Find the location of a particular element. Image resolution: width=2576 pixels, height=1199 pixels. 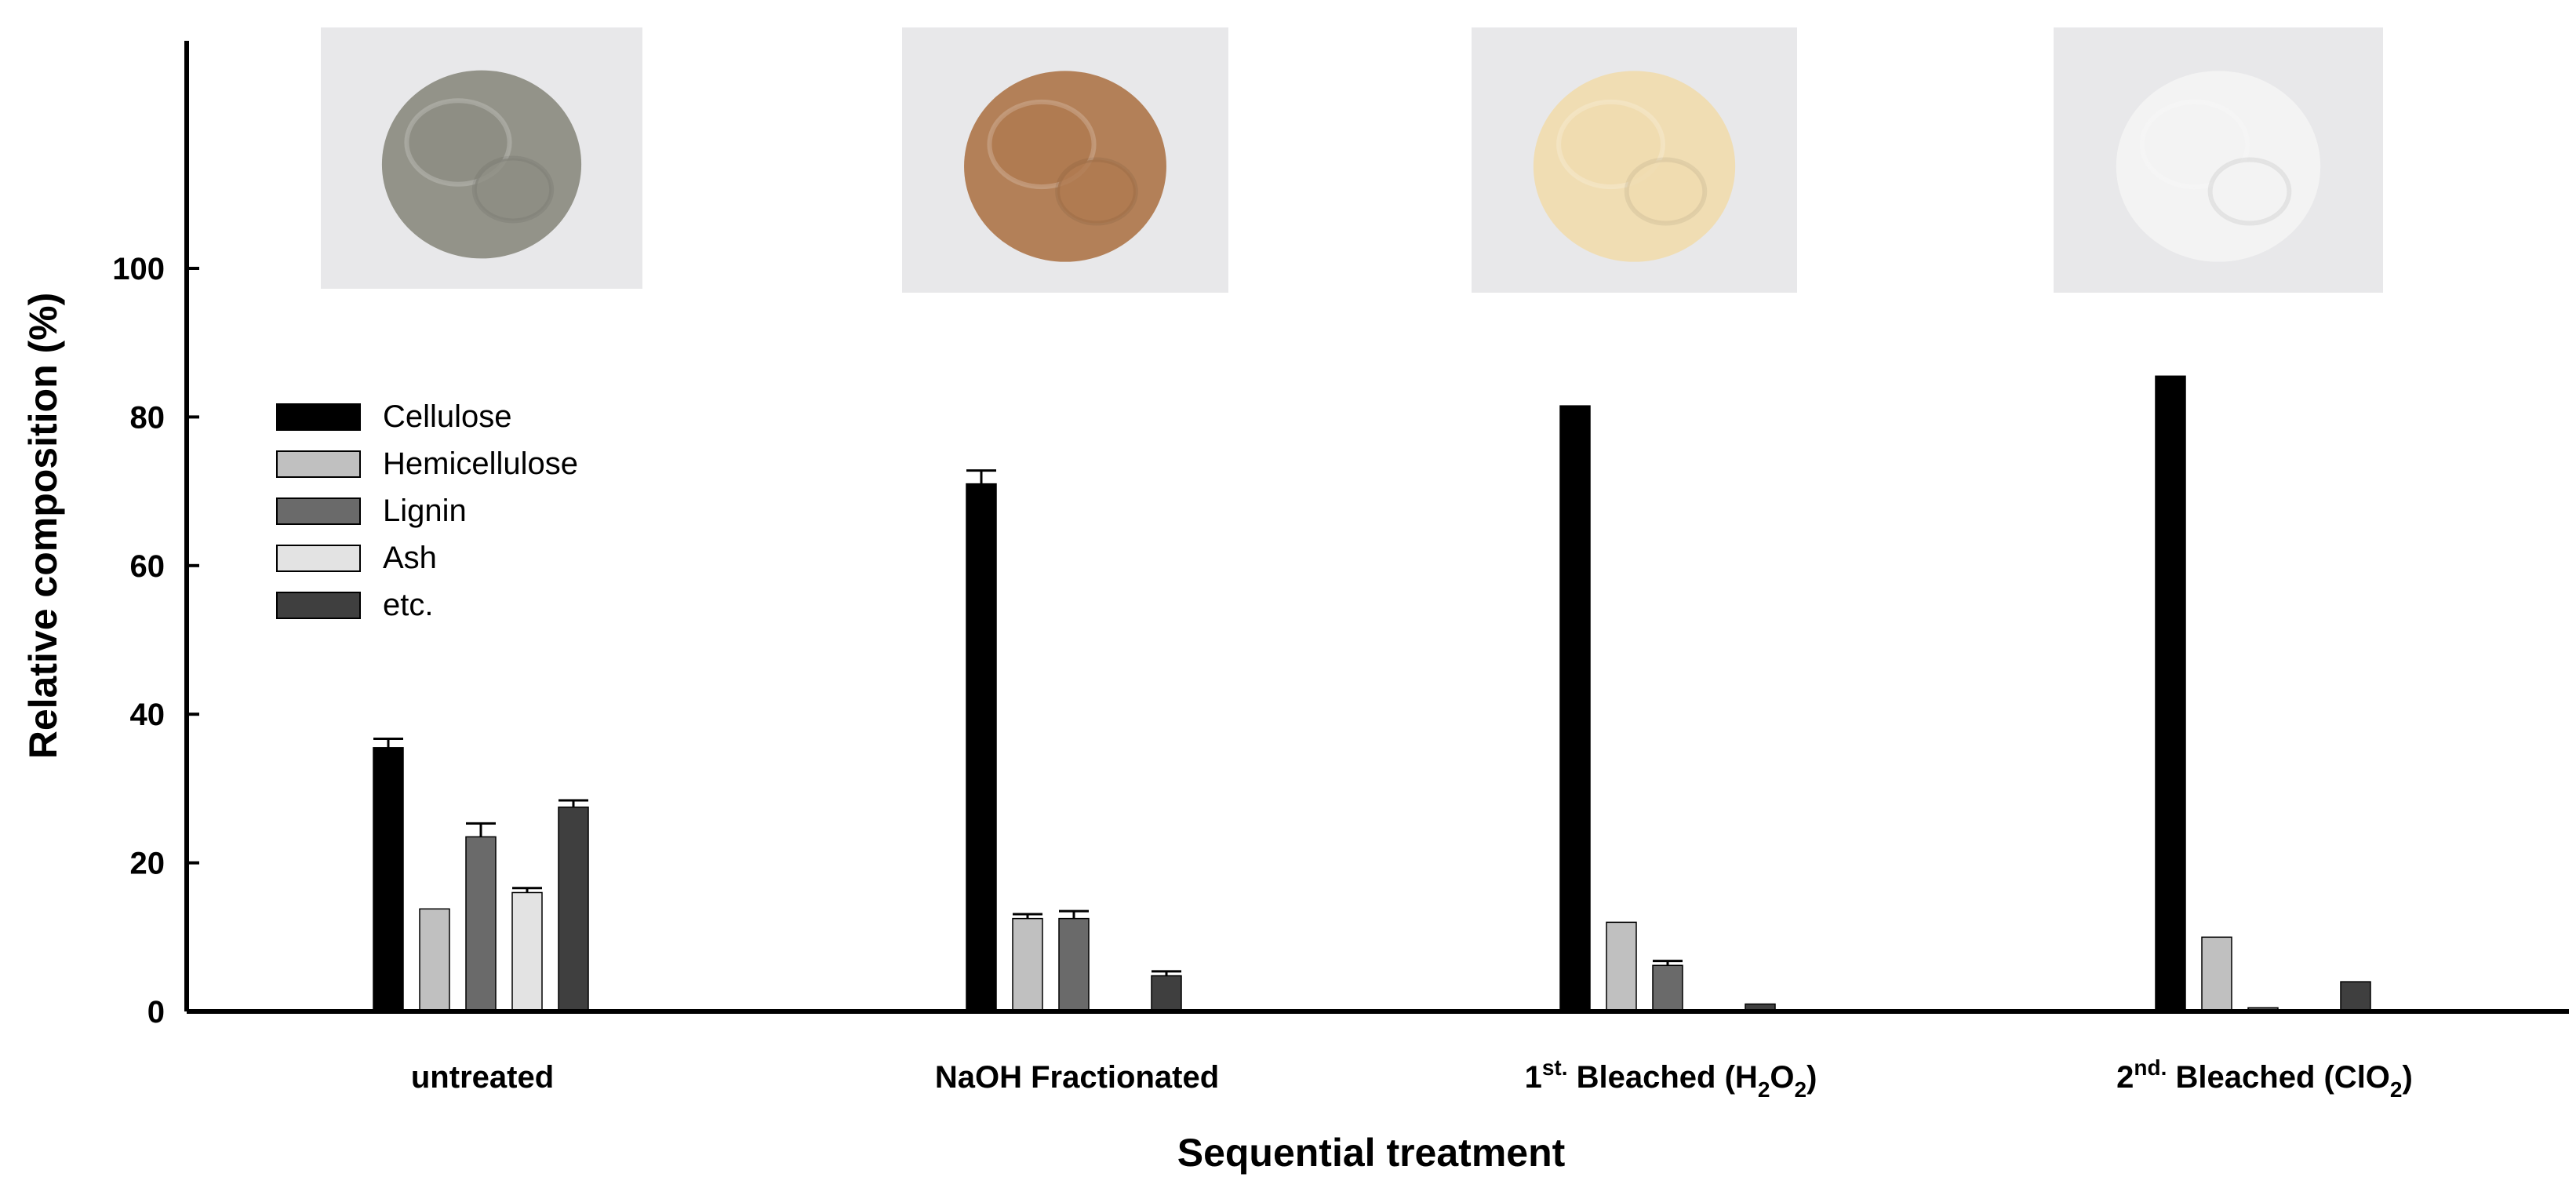

x-axis-title: Sequential treatment is located at coordinates (1371, 1153).